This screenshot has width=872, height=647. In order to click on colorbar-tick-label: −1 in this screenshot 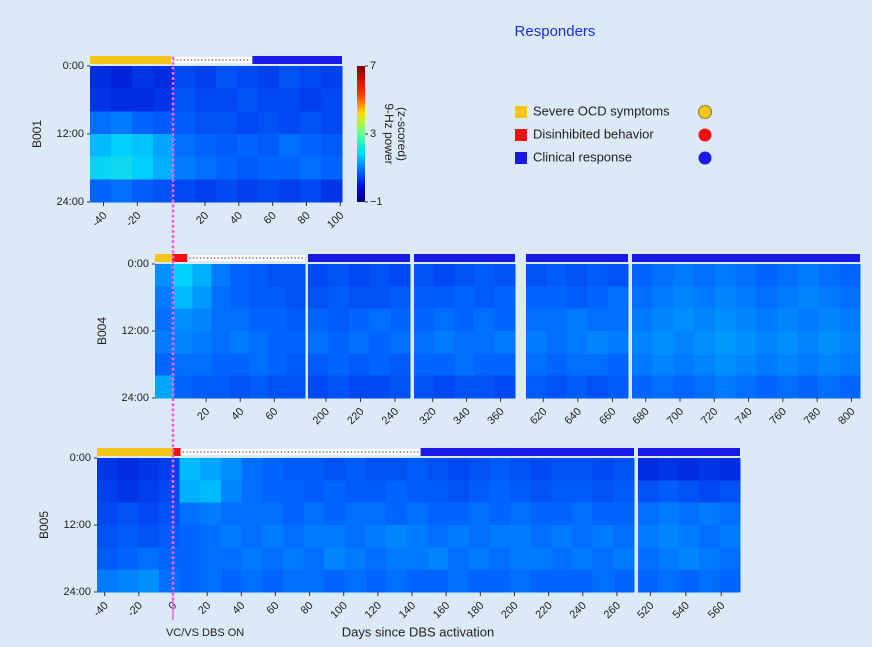, I will do `click(376, 202)`.